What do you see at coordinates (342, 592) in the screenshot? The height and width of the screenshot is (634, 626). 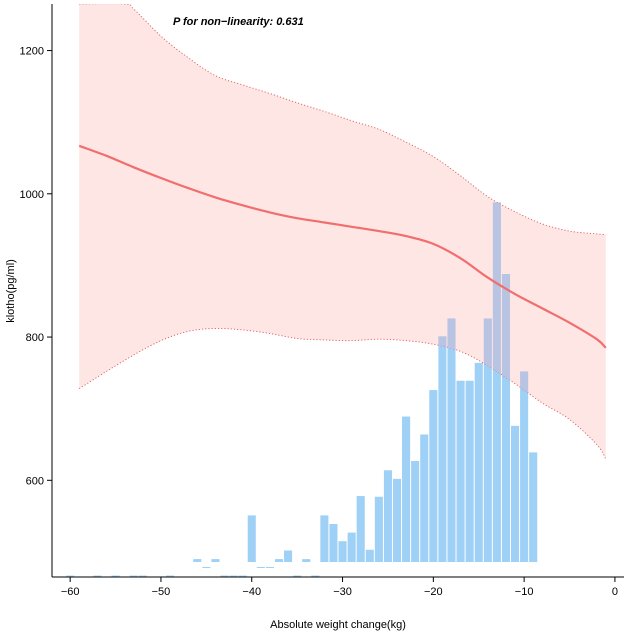 I see `x-tick-label: −30` at bounding box center [342, 592].